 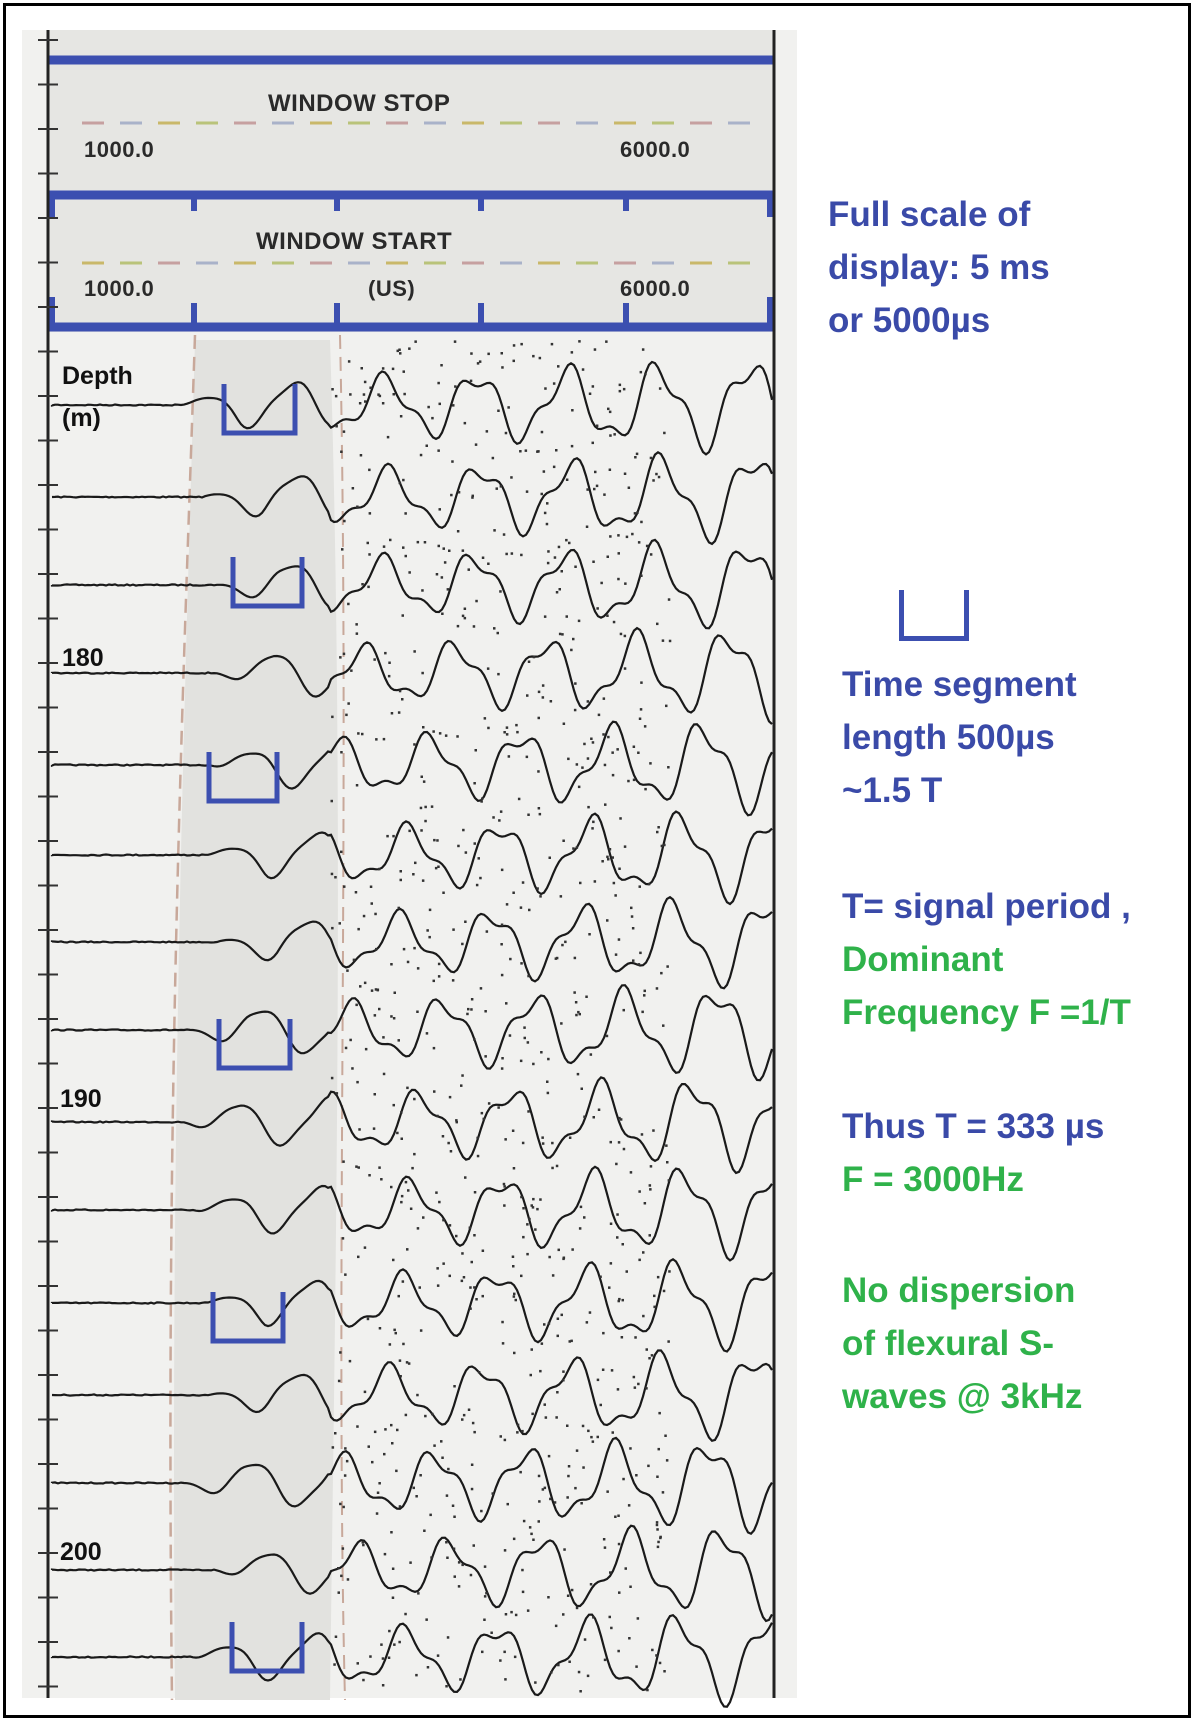 What do you see at coordinates (81, 418) in the screenshot?
I see `depth-unit-label: (m)` at bounding box center [81, 418].